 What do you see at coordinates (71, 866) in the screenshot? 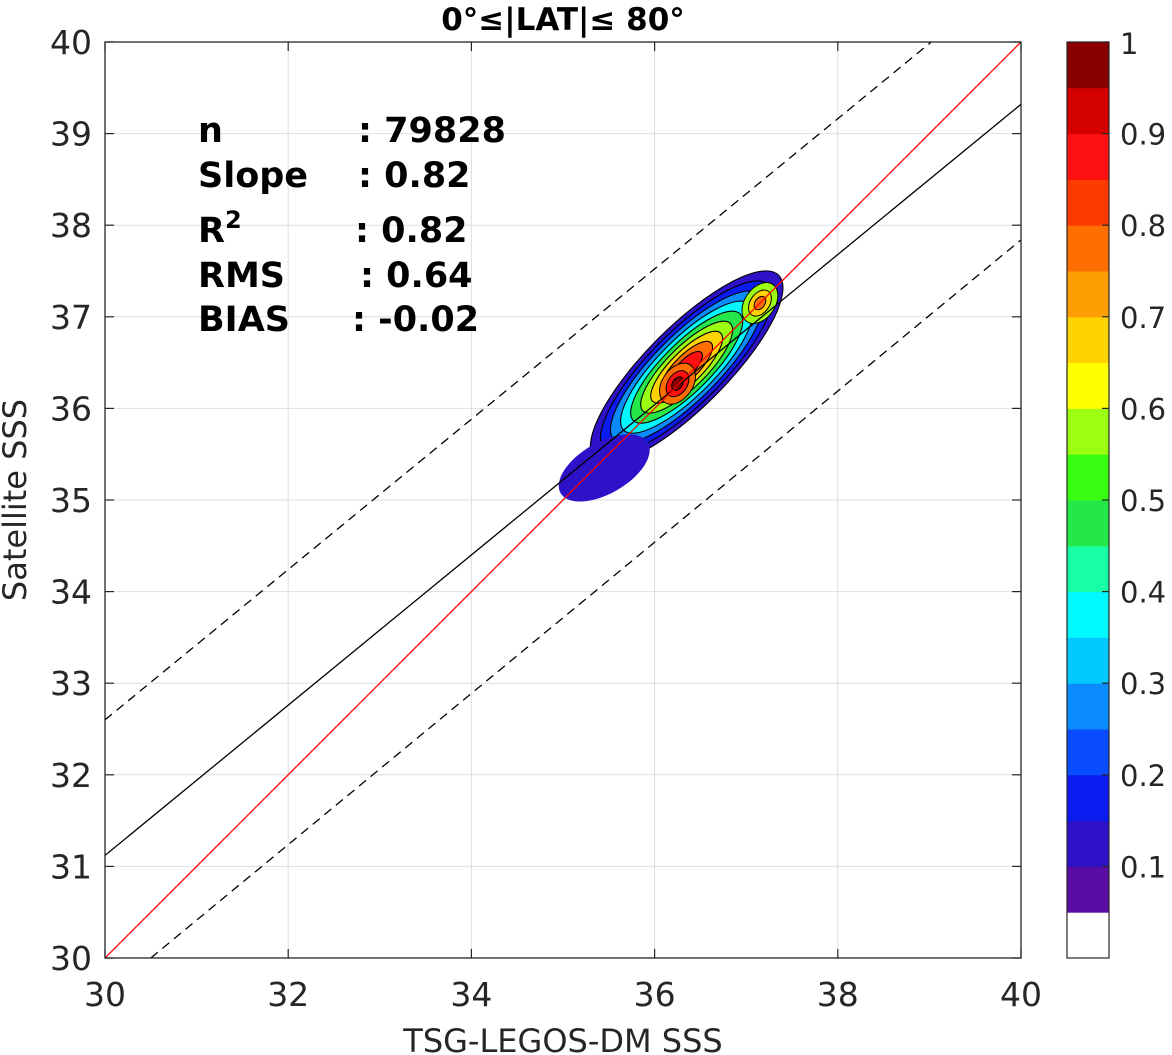
I see `y-tick-label: 31` at bounding box center [71, 866].